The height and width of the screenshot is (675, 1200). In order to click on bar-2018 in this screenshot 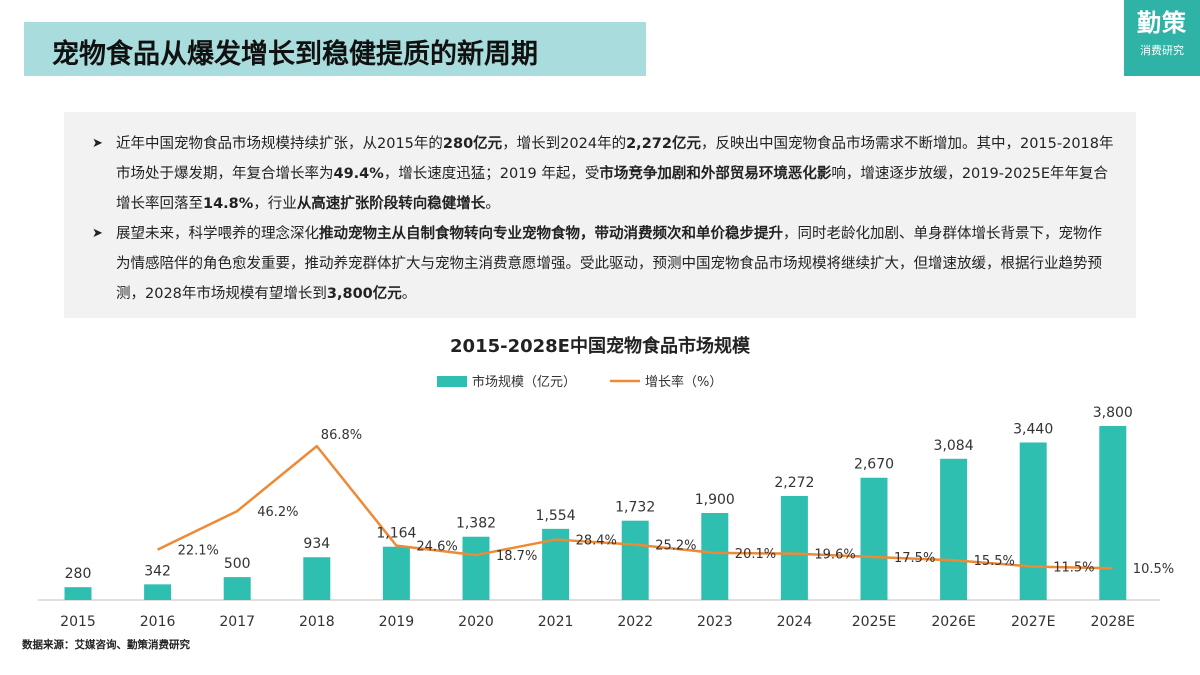, I will do `click(317, 578)`.